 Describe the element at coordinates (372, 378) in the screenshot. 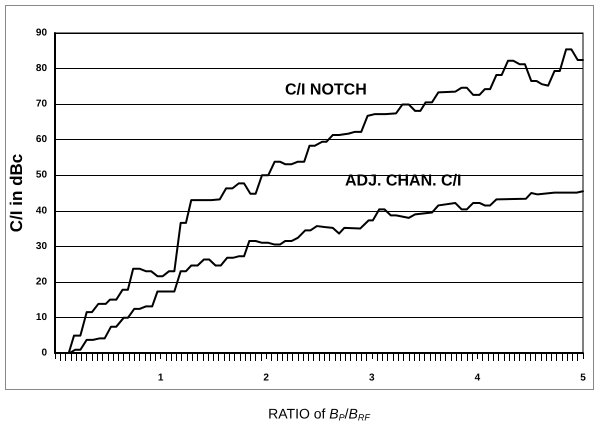

I see `x-tick-label: 3` at that location.